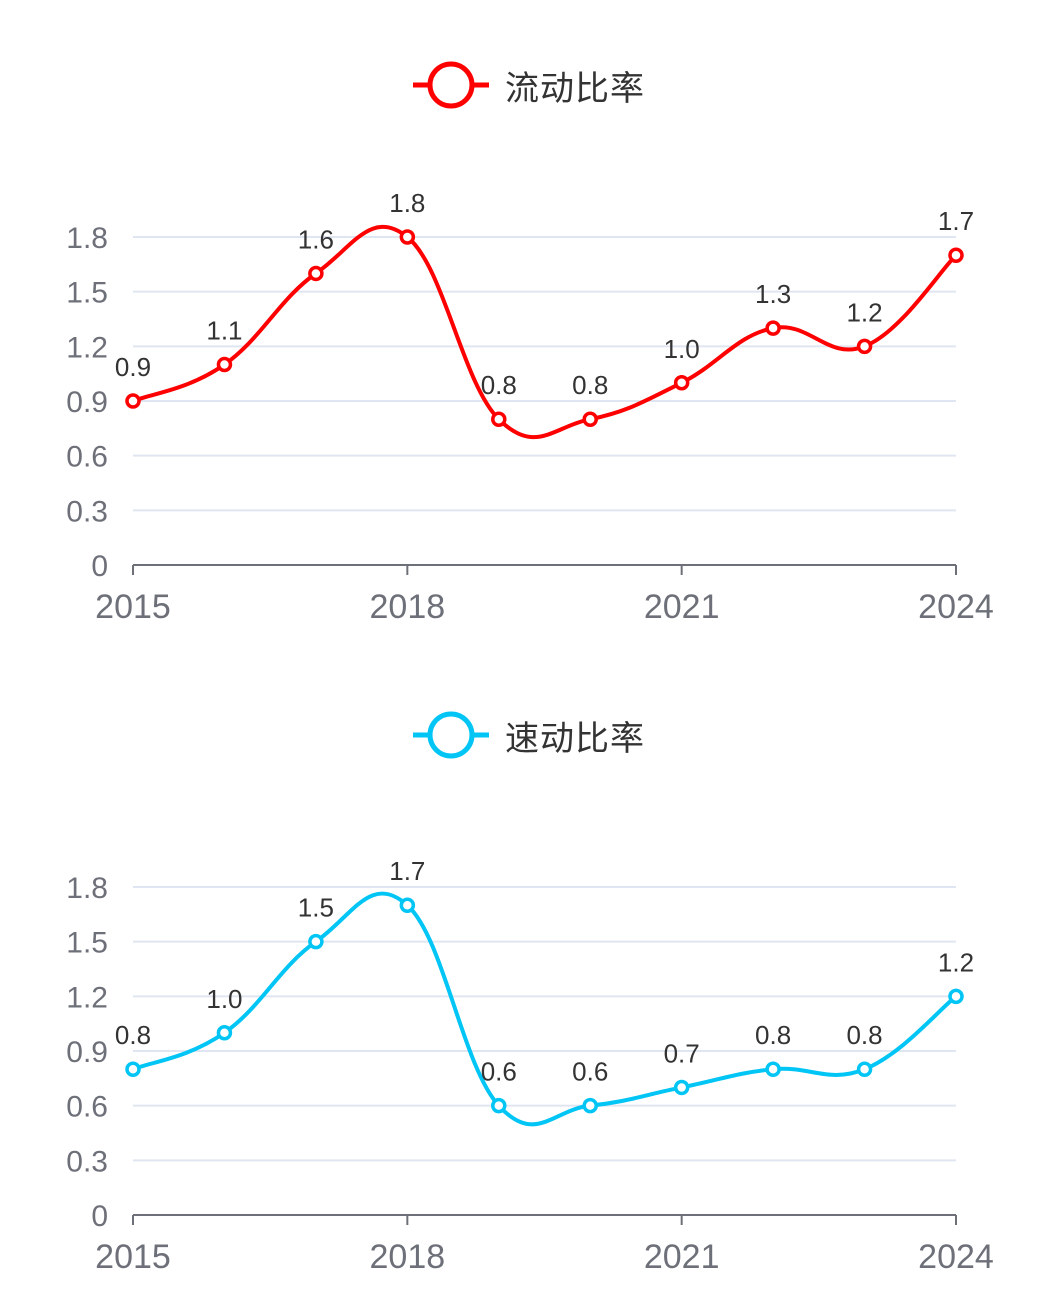 This screenshot has height=1316, width=1056. I want to click on data-label: 0.9, so click(133, 367).